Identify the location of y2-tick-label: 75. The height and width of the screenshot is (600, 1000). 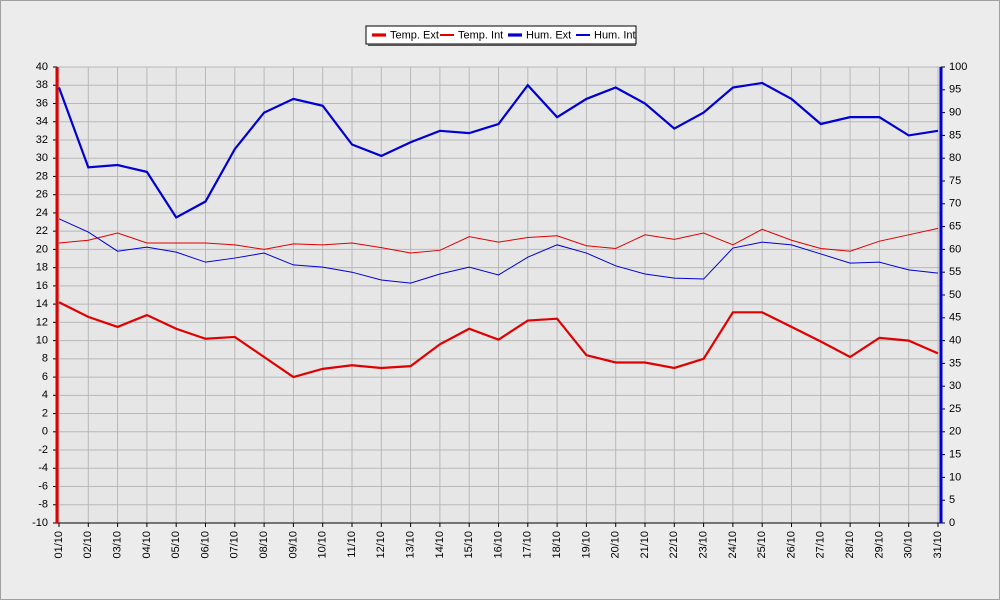
(955, 181).